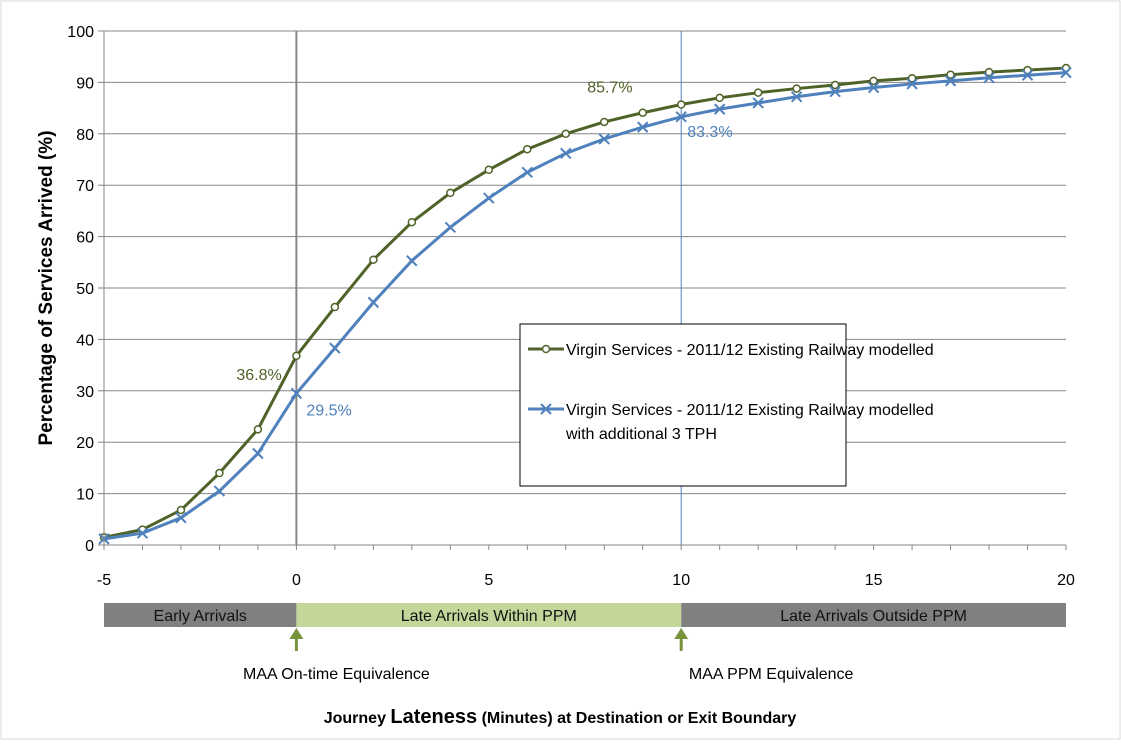 The width and height of the screenshot is (1121, 745). What do you see at coordinates (258, 375) in the screenshot?
I see `annotation-0: 36.8%` at bounding box center [258, 375].